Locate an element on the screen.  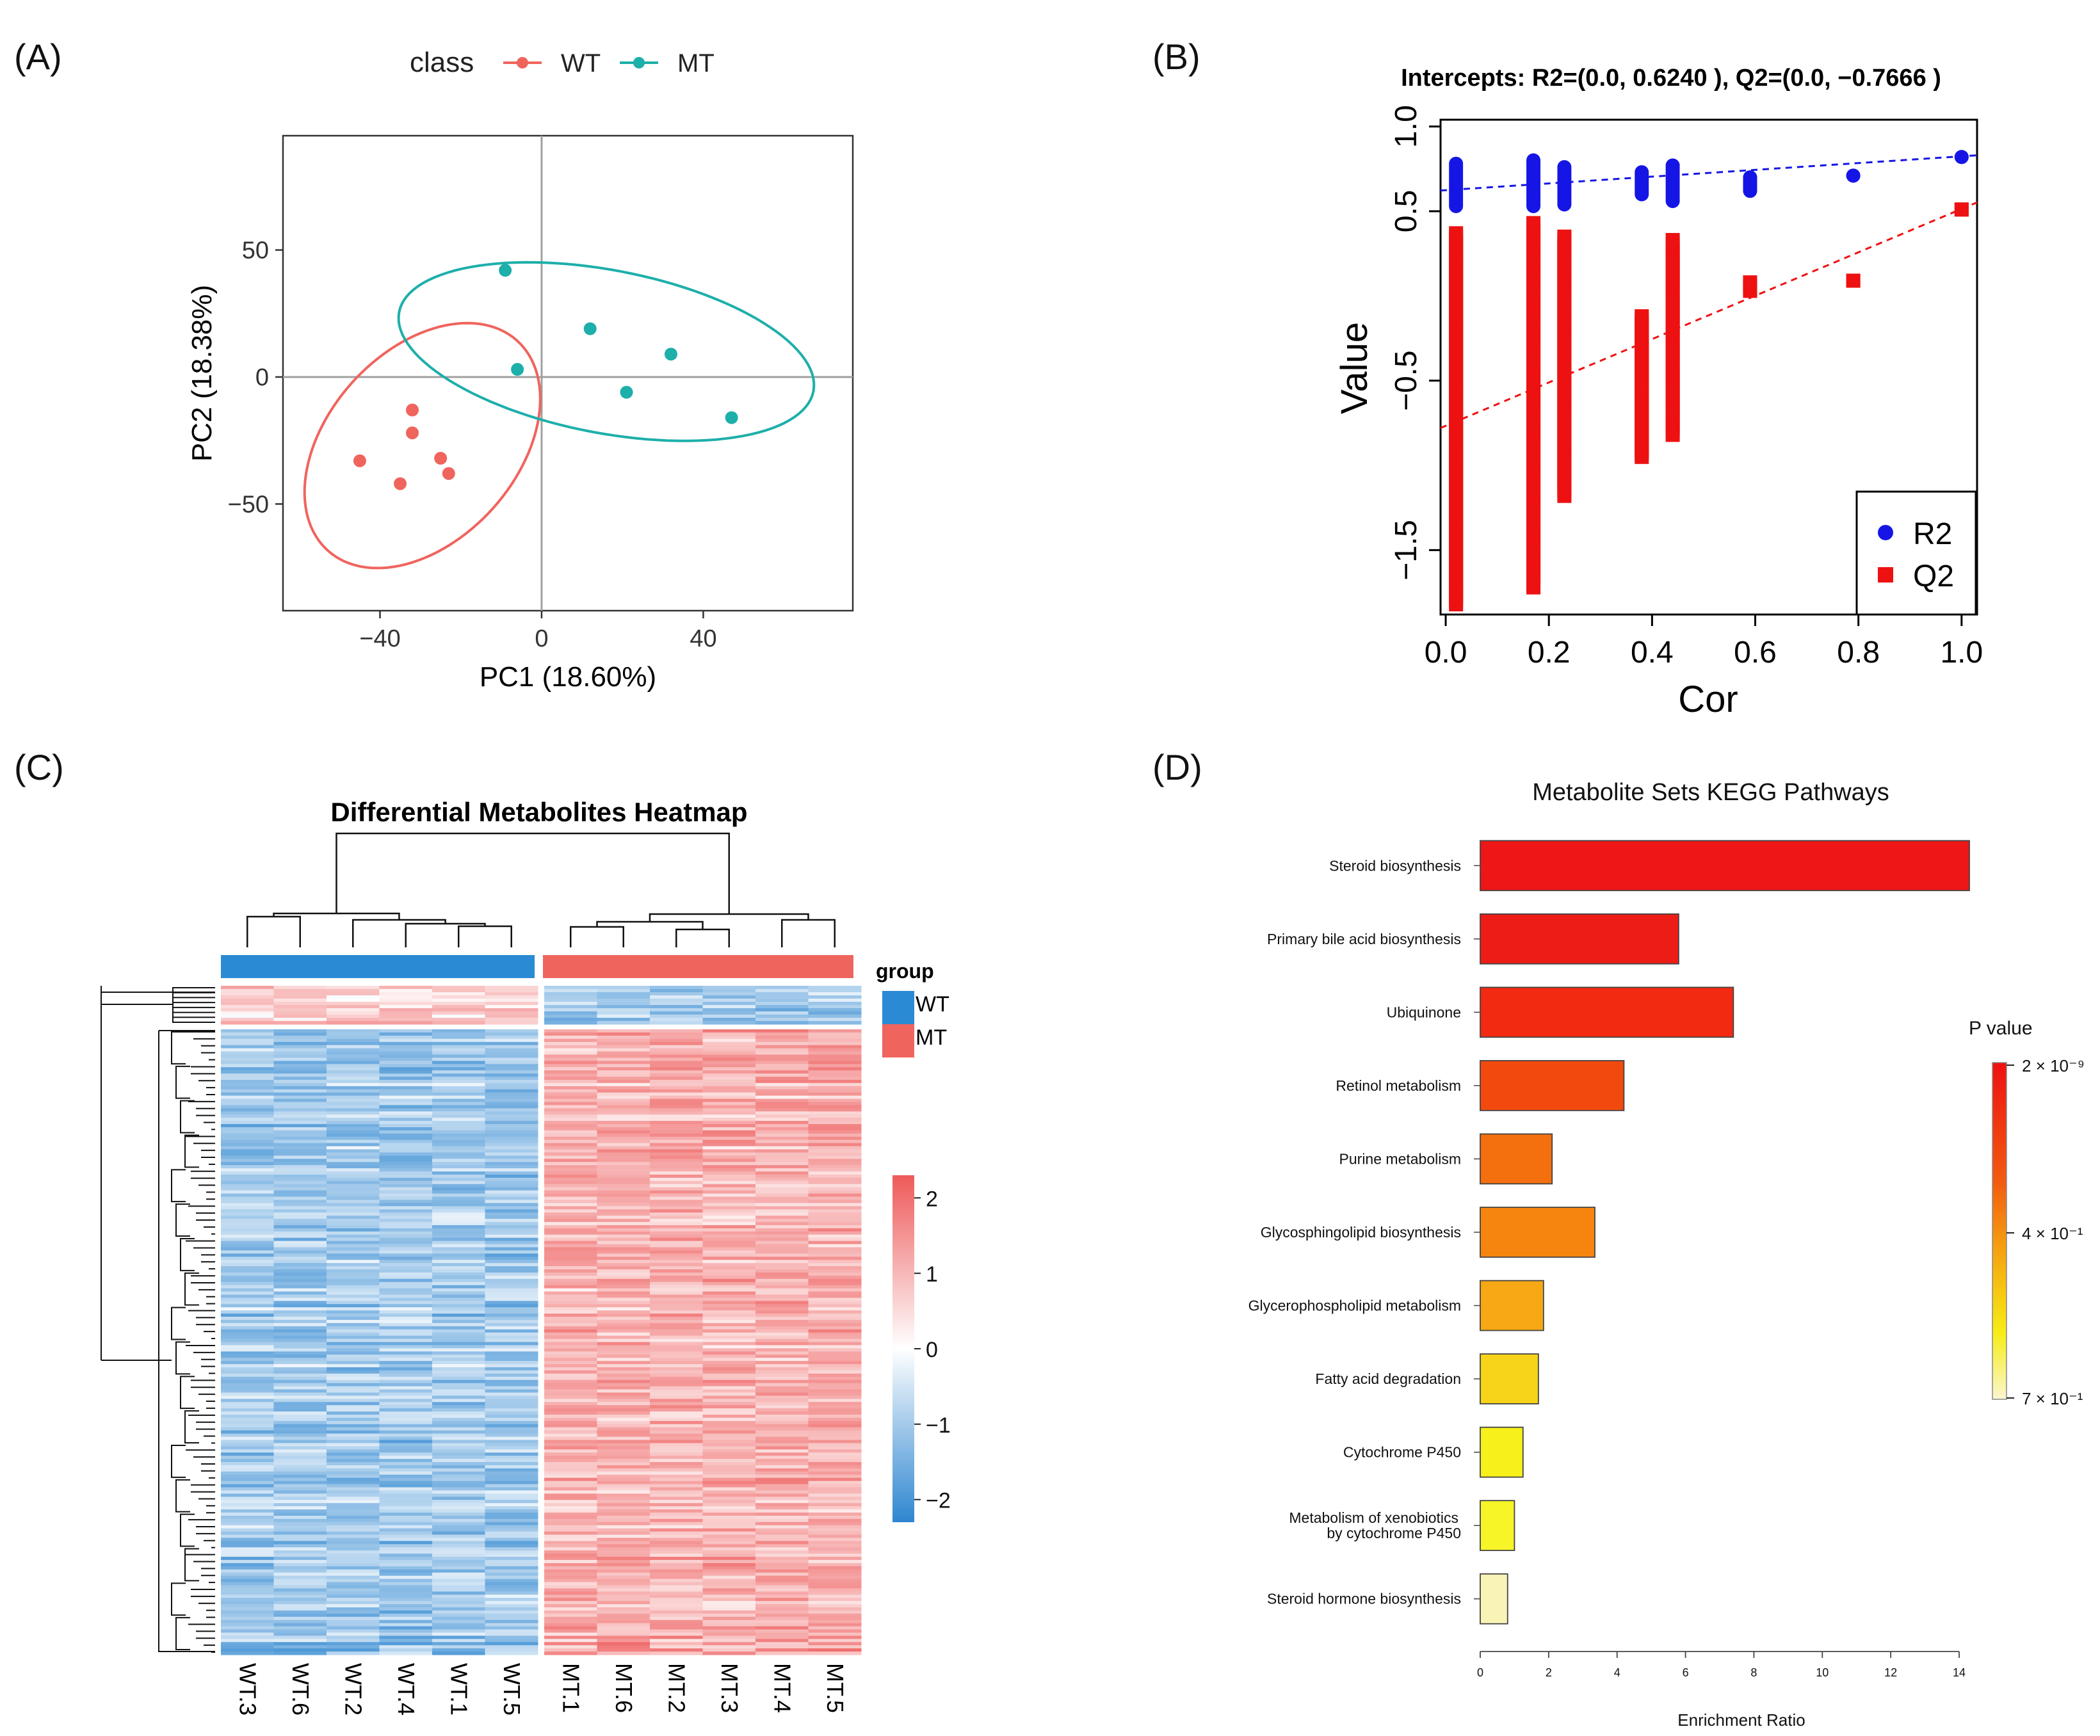
x-tick-label-d: 4 is located at coordinates (1617, 1672).